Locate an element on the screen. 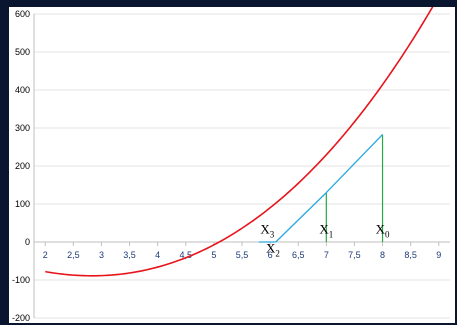 This screenshot has width=457, height=325. x-tick-label: 5 is located at coordinates (213, 255).